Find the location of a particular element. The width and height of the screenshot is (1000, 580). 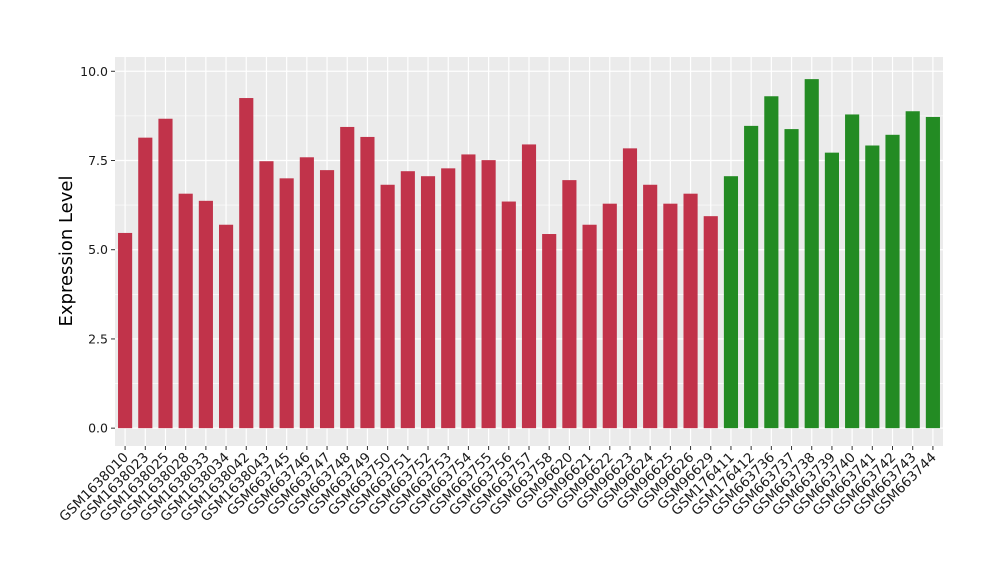

bar-GSM663748 is located at coordinates (347, 277).